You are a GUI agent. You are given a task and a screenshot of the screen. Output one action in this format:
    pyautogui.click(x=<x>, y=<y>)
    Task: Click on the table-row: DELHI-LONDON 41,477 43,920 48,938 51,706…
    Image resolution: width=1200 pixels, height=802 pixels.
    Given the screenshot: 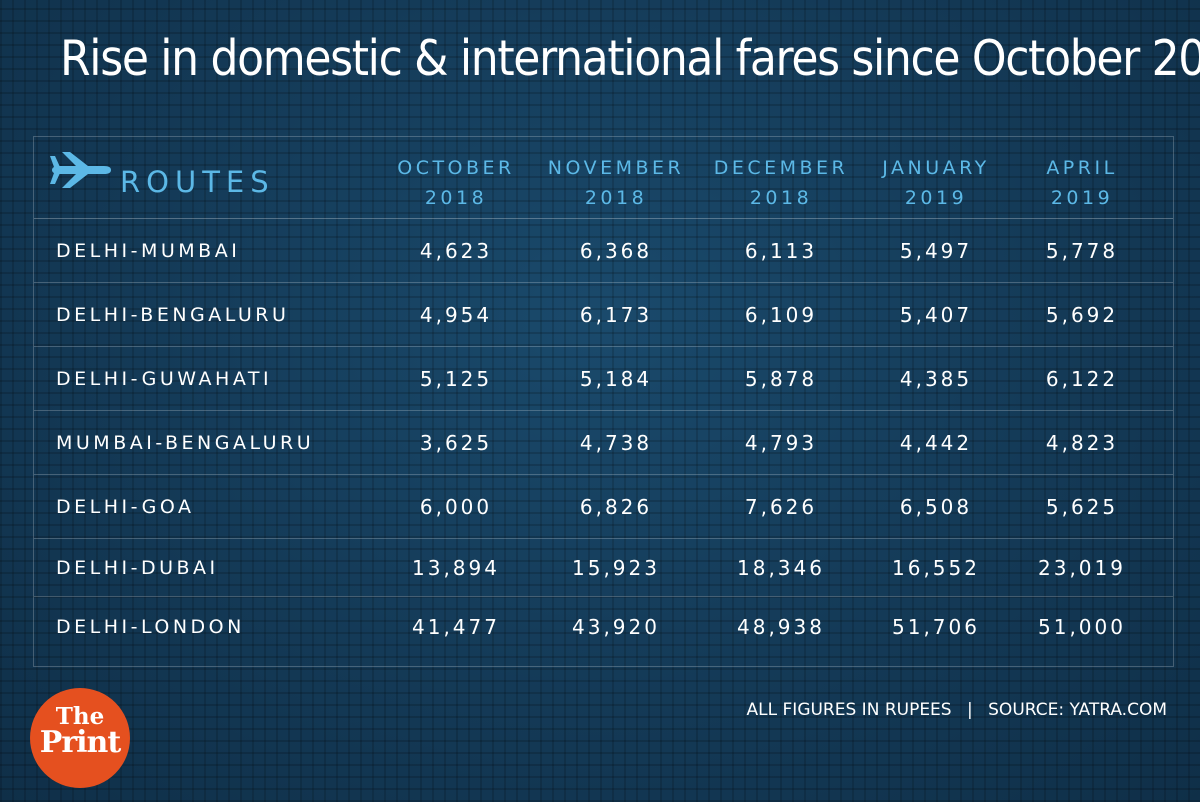 What is the action you would take?
    pyautogui.click(x=603, y=632)
    